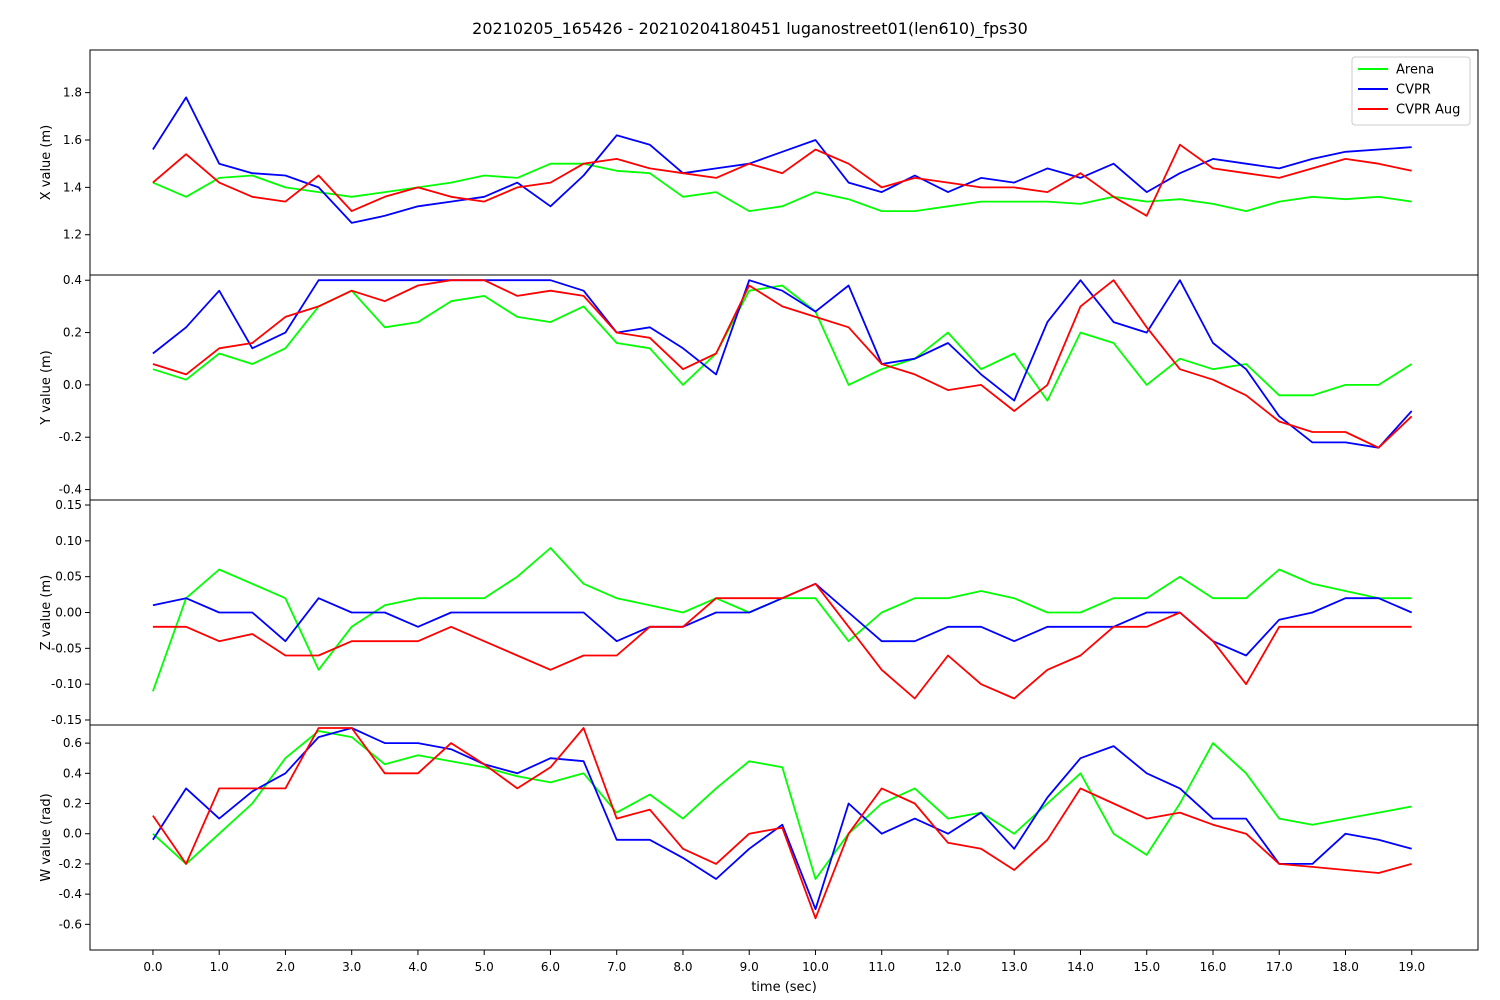 Image resolution: width=1500 pixels, height=1000 pixels. I want to click on y-tick-label: 1.6, so click(72, 140).